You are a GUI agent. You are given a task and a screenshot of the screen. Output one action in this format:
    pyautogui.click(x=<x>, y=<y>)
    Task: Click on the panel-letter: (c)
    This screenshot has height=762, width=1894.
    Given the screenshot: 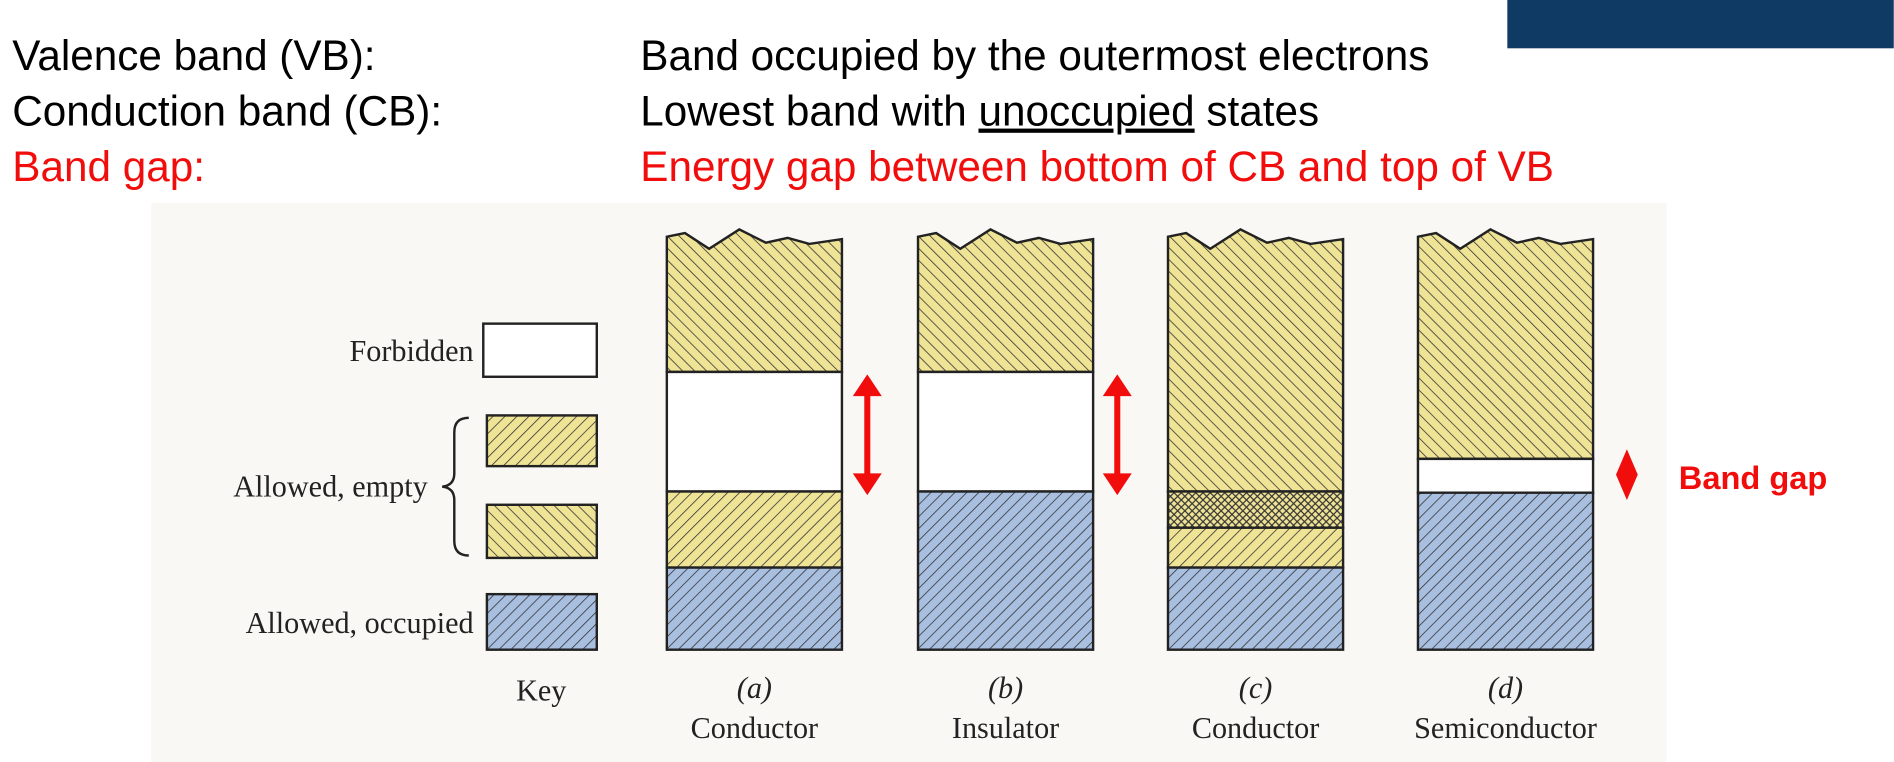 What is the action you would take?
    pyautogui.click(x=1256, y=688)
    